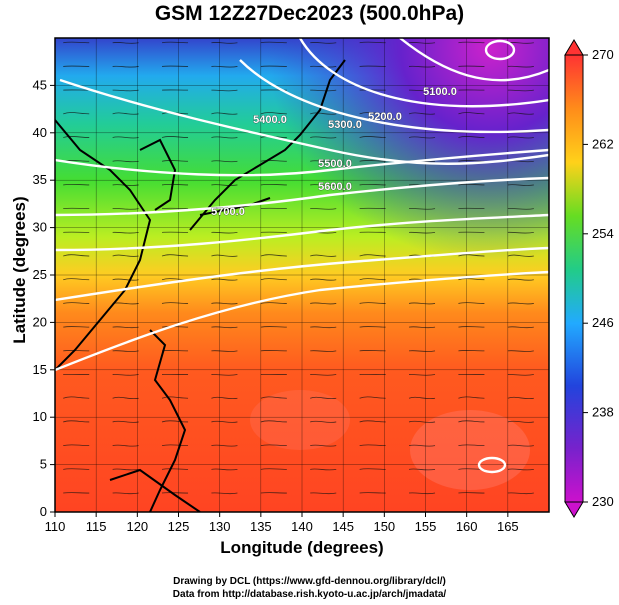 The image size is (619, 605). Describe the element at coordinates (426, 526) in the screenshot. I see `x-tick-label: 155` at that location.